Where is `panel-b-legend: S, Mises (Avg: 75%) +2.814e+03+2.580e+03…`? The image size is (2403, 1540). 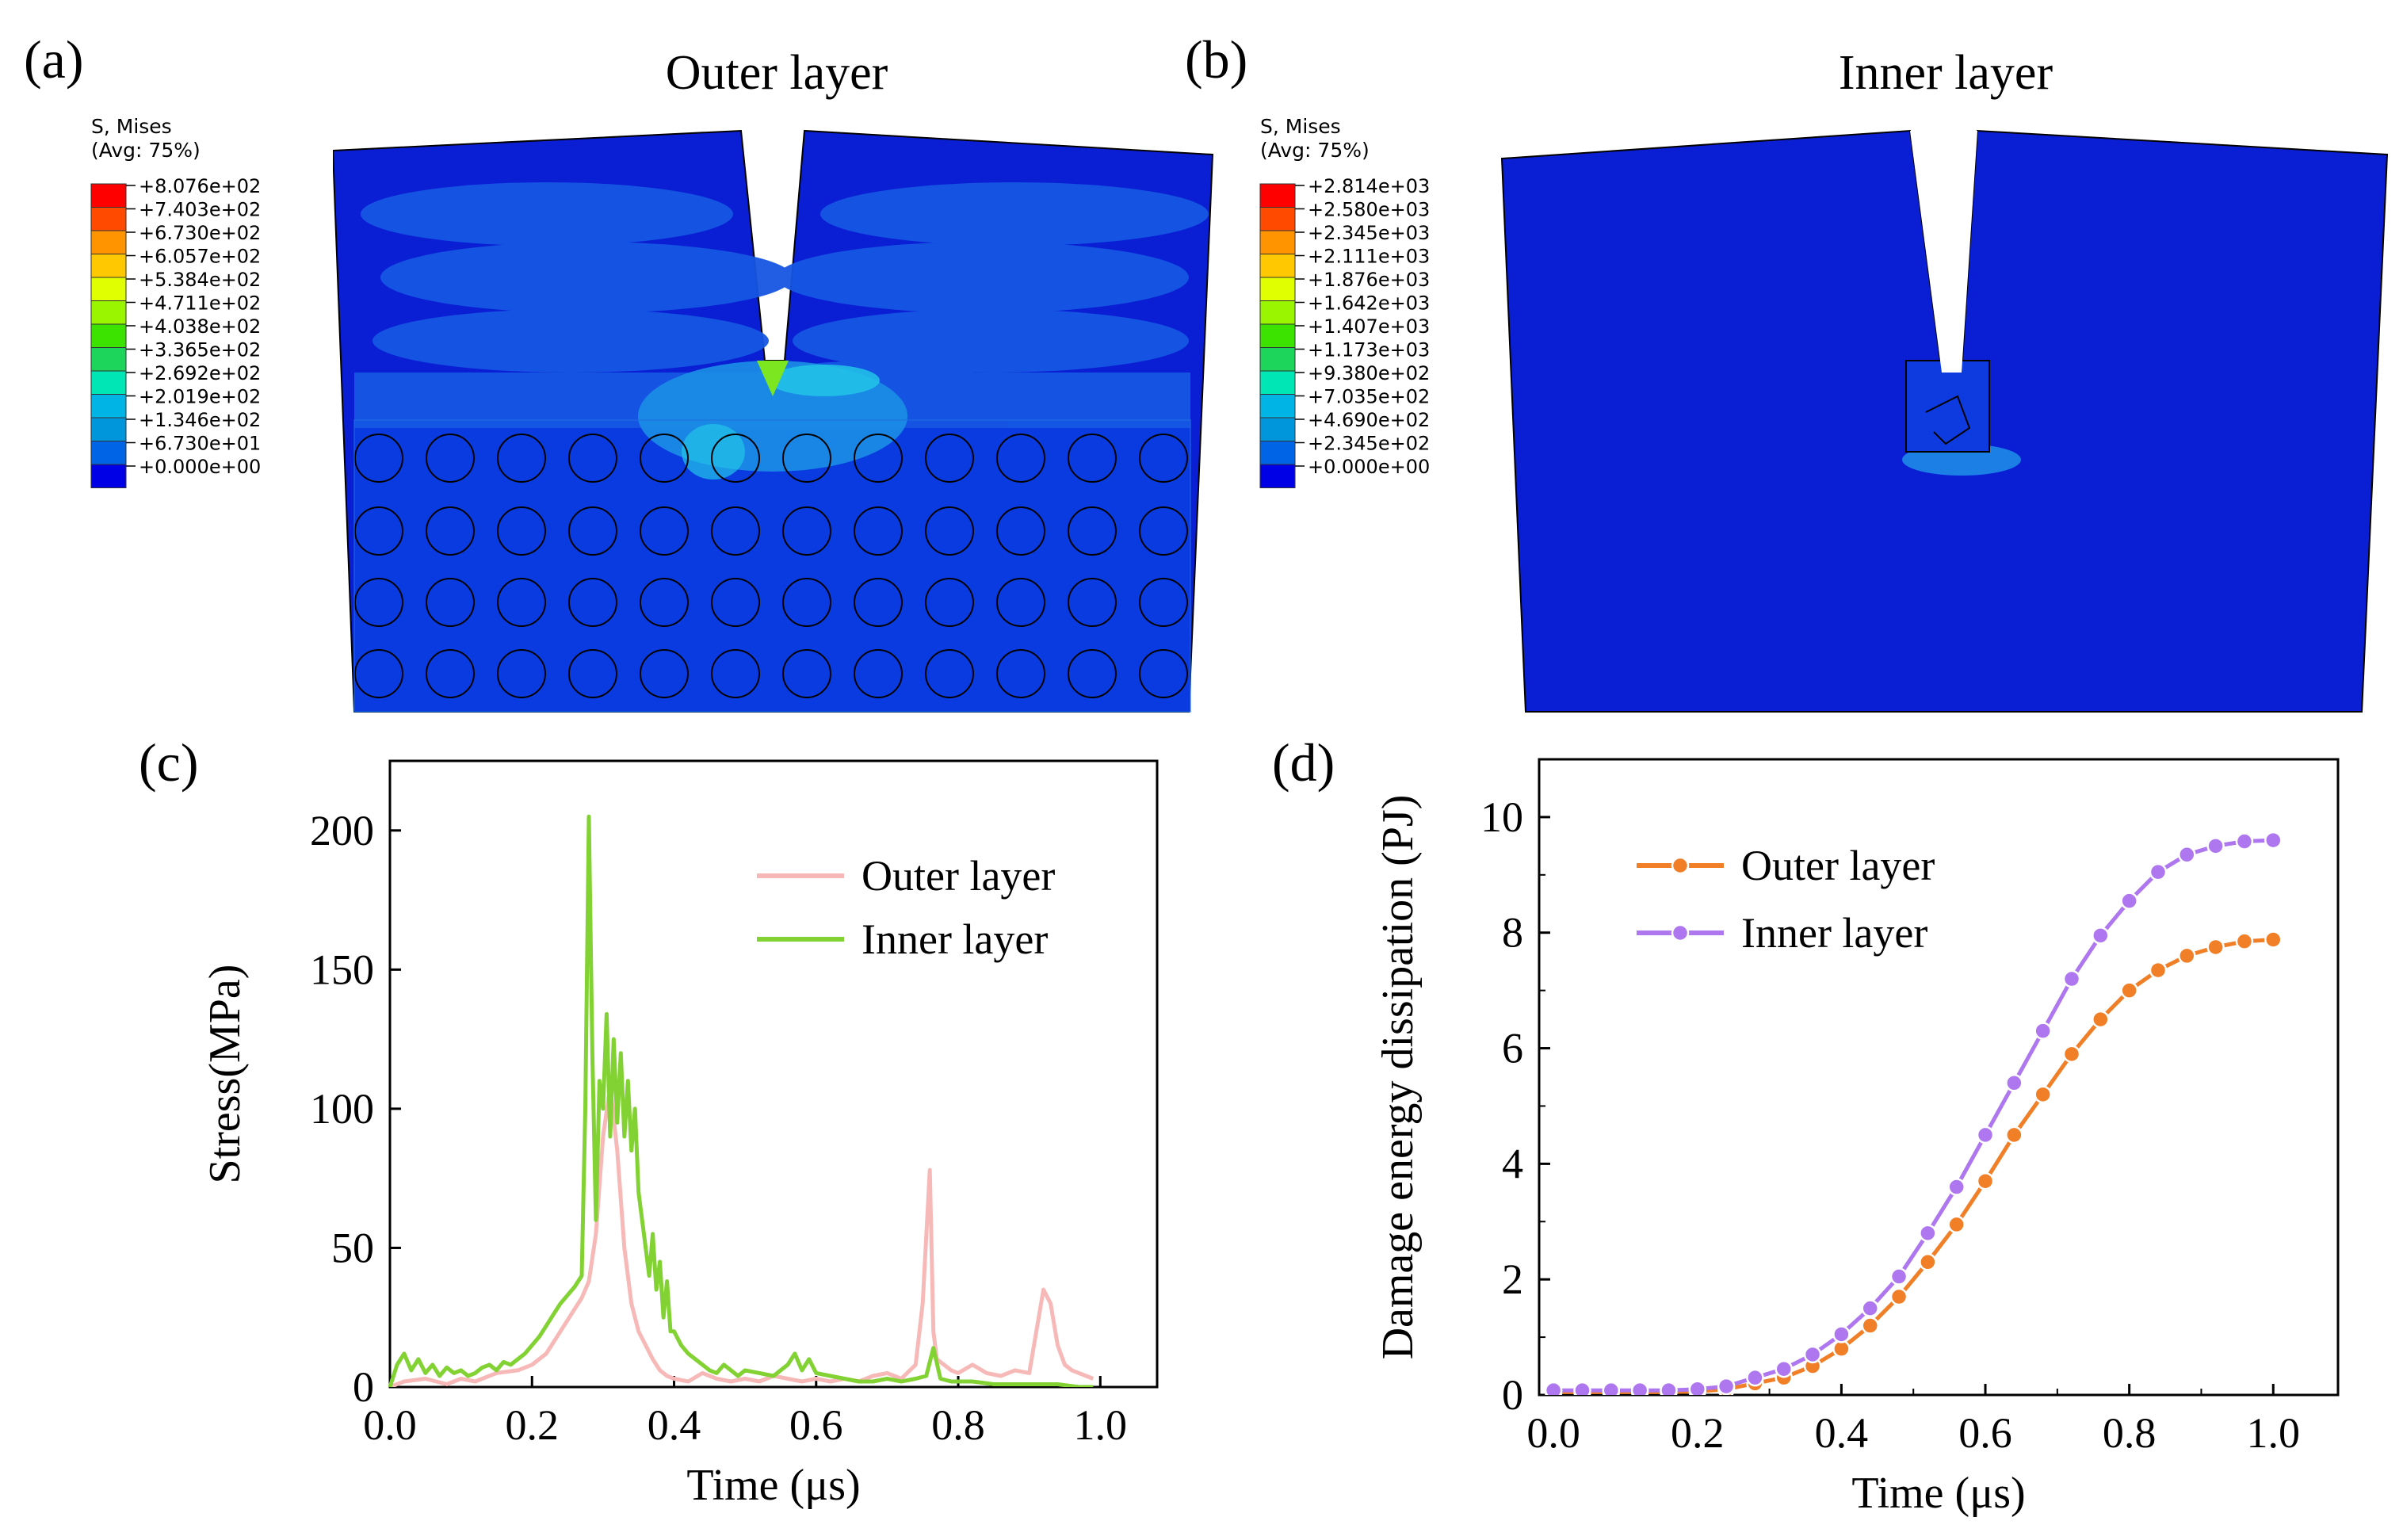
panel-b-legend: S, Mises (Avg: 75%) +2.814e+03+2.580e+03… is located at coordinates (1344, 301).